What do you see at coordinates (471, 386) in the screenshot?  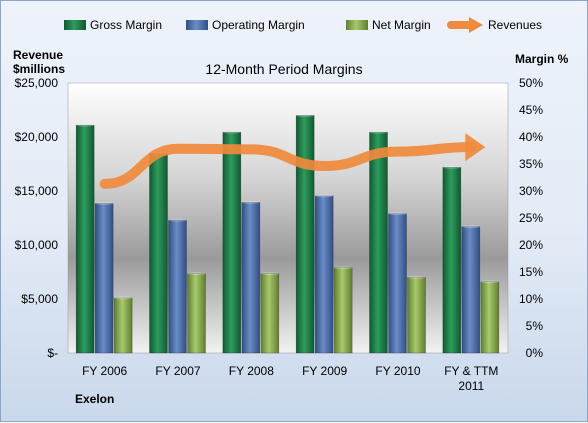 I see `category-label-line2: 2011` at bounding box center [471, 386].